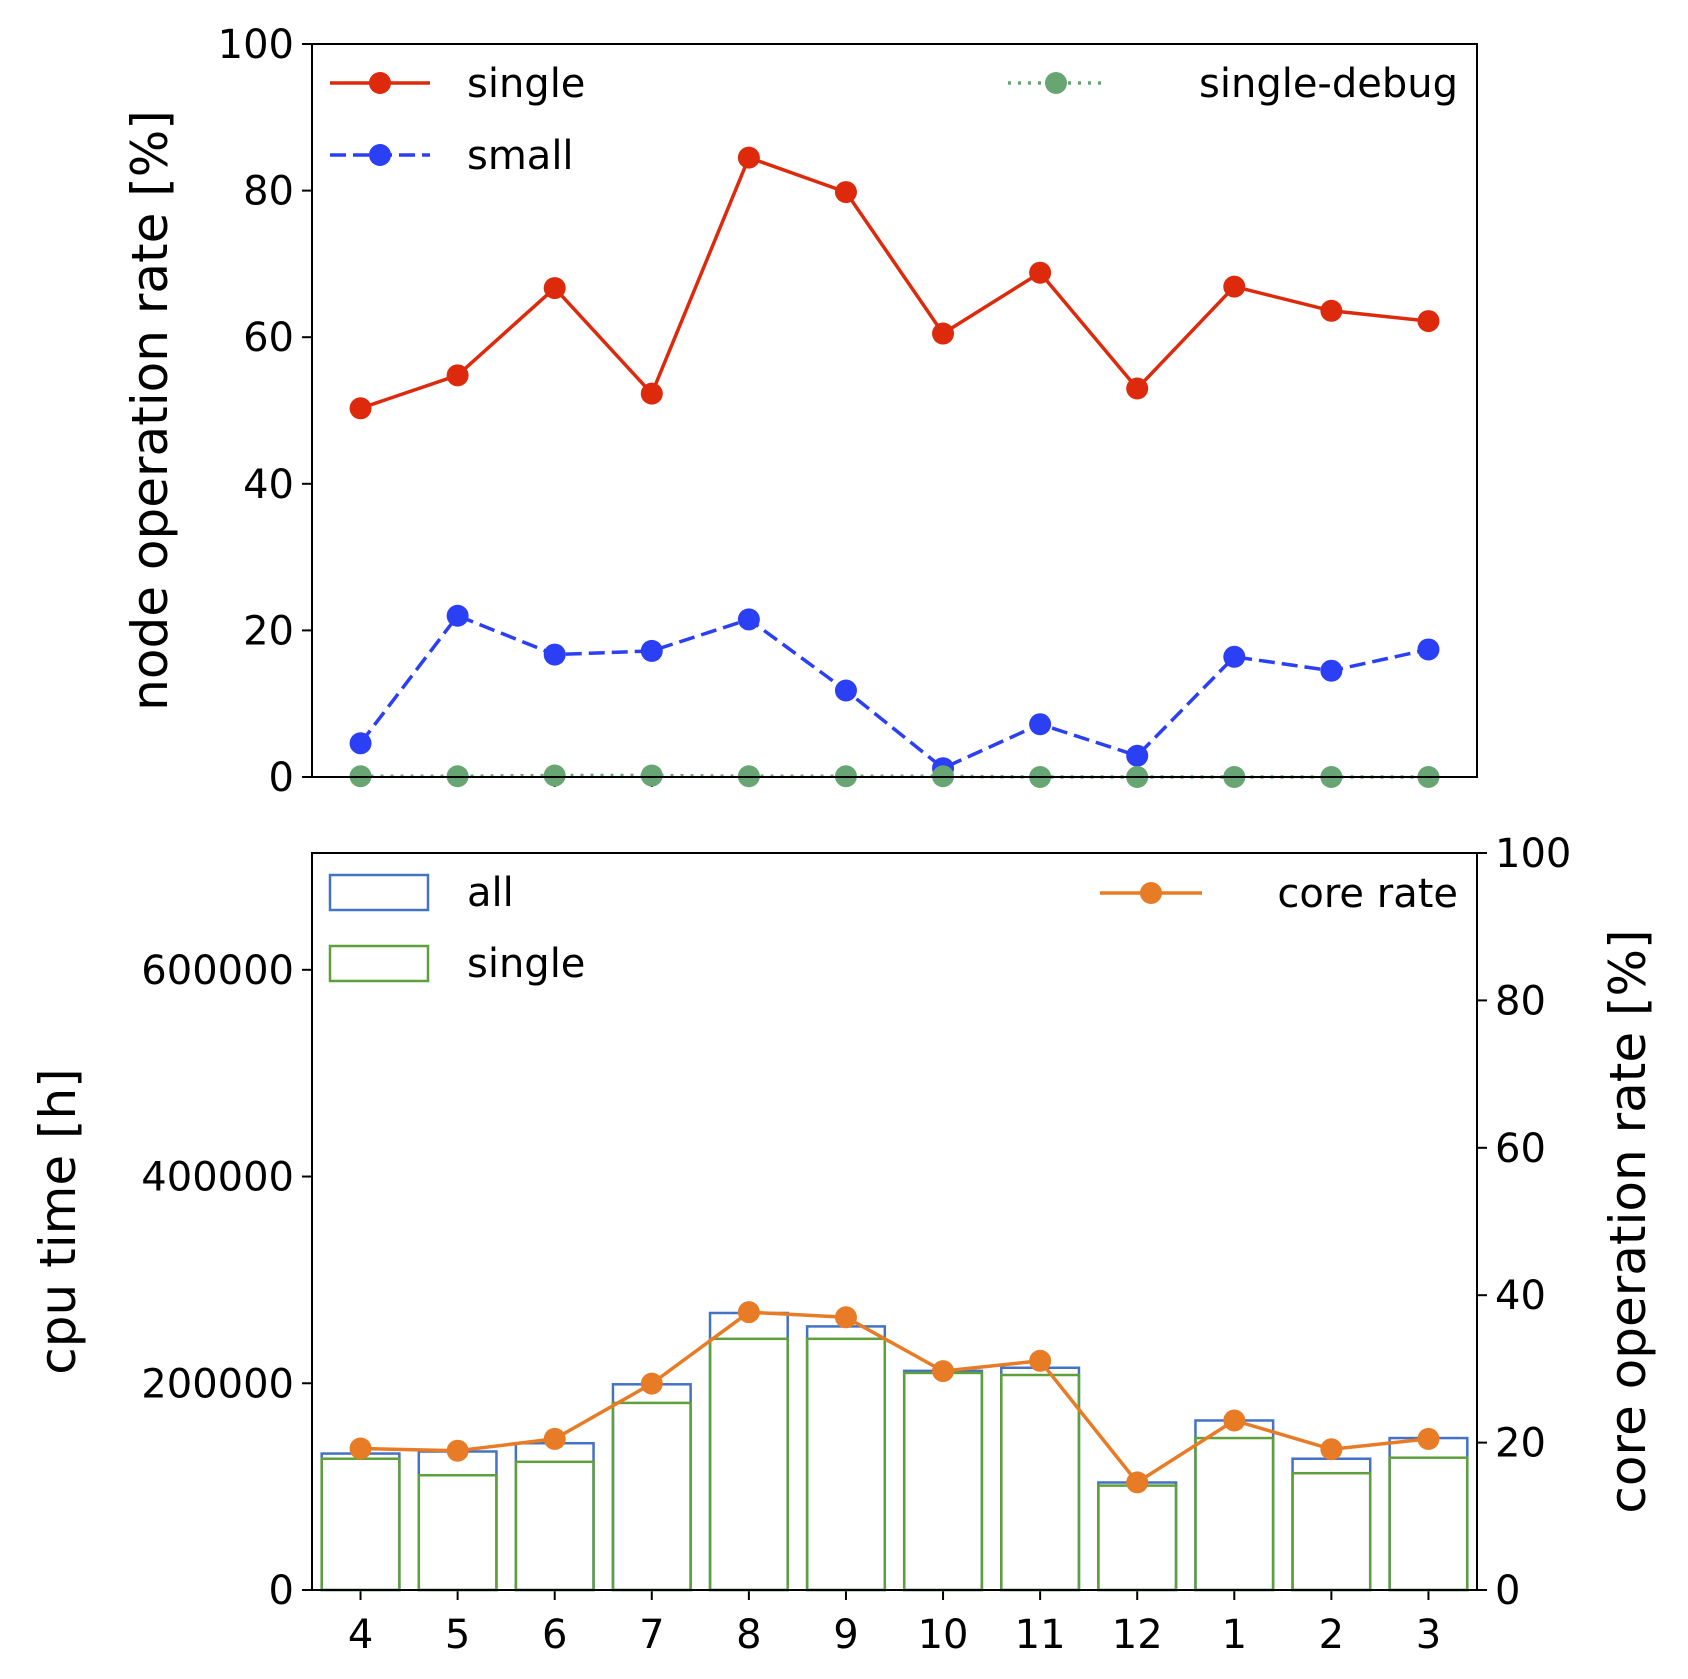 The height and width of the screenshot is (1679, 1688). What do you see at coordinates (1234, 1635) in the screenshot?
I see `x-tick-label: 1` at bounding box center [1234, 1635].